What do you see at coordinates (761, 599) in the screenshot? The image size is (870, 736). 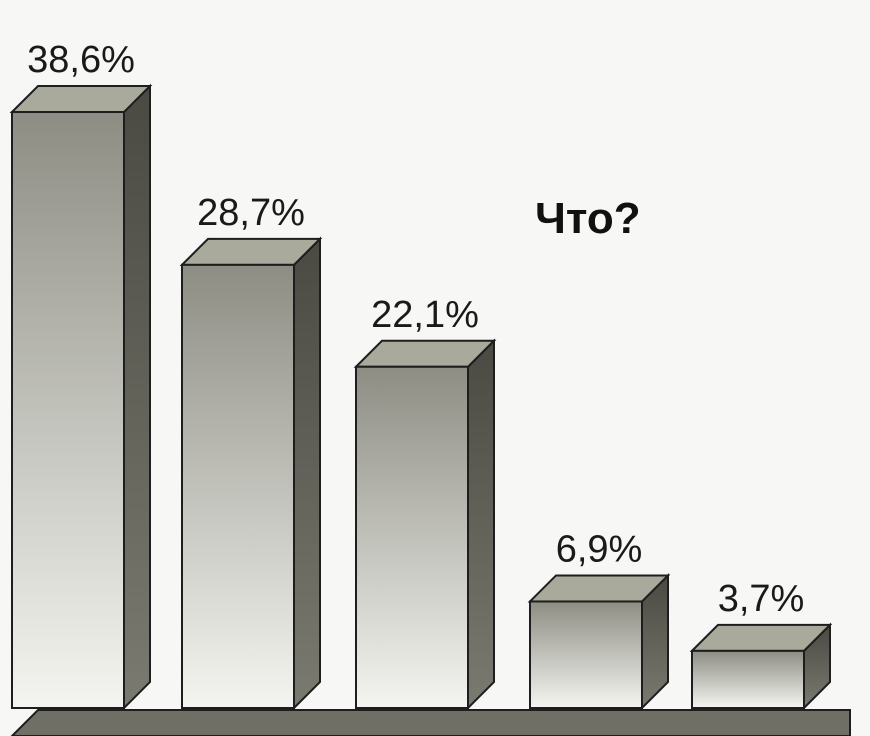 I see `value-label-5: 3,7%` at bounding box center [761, 599].